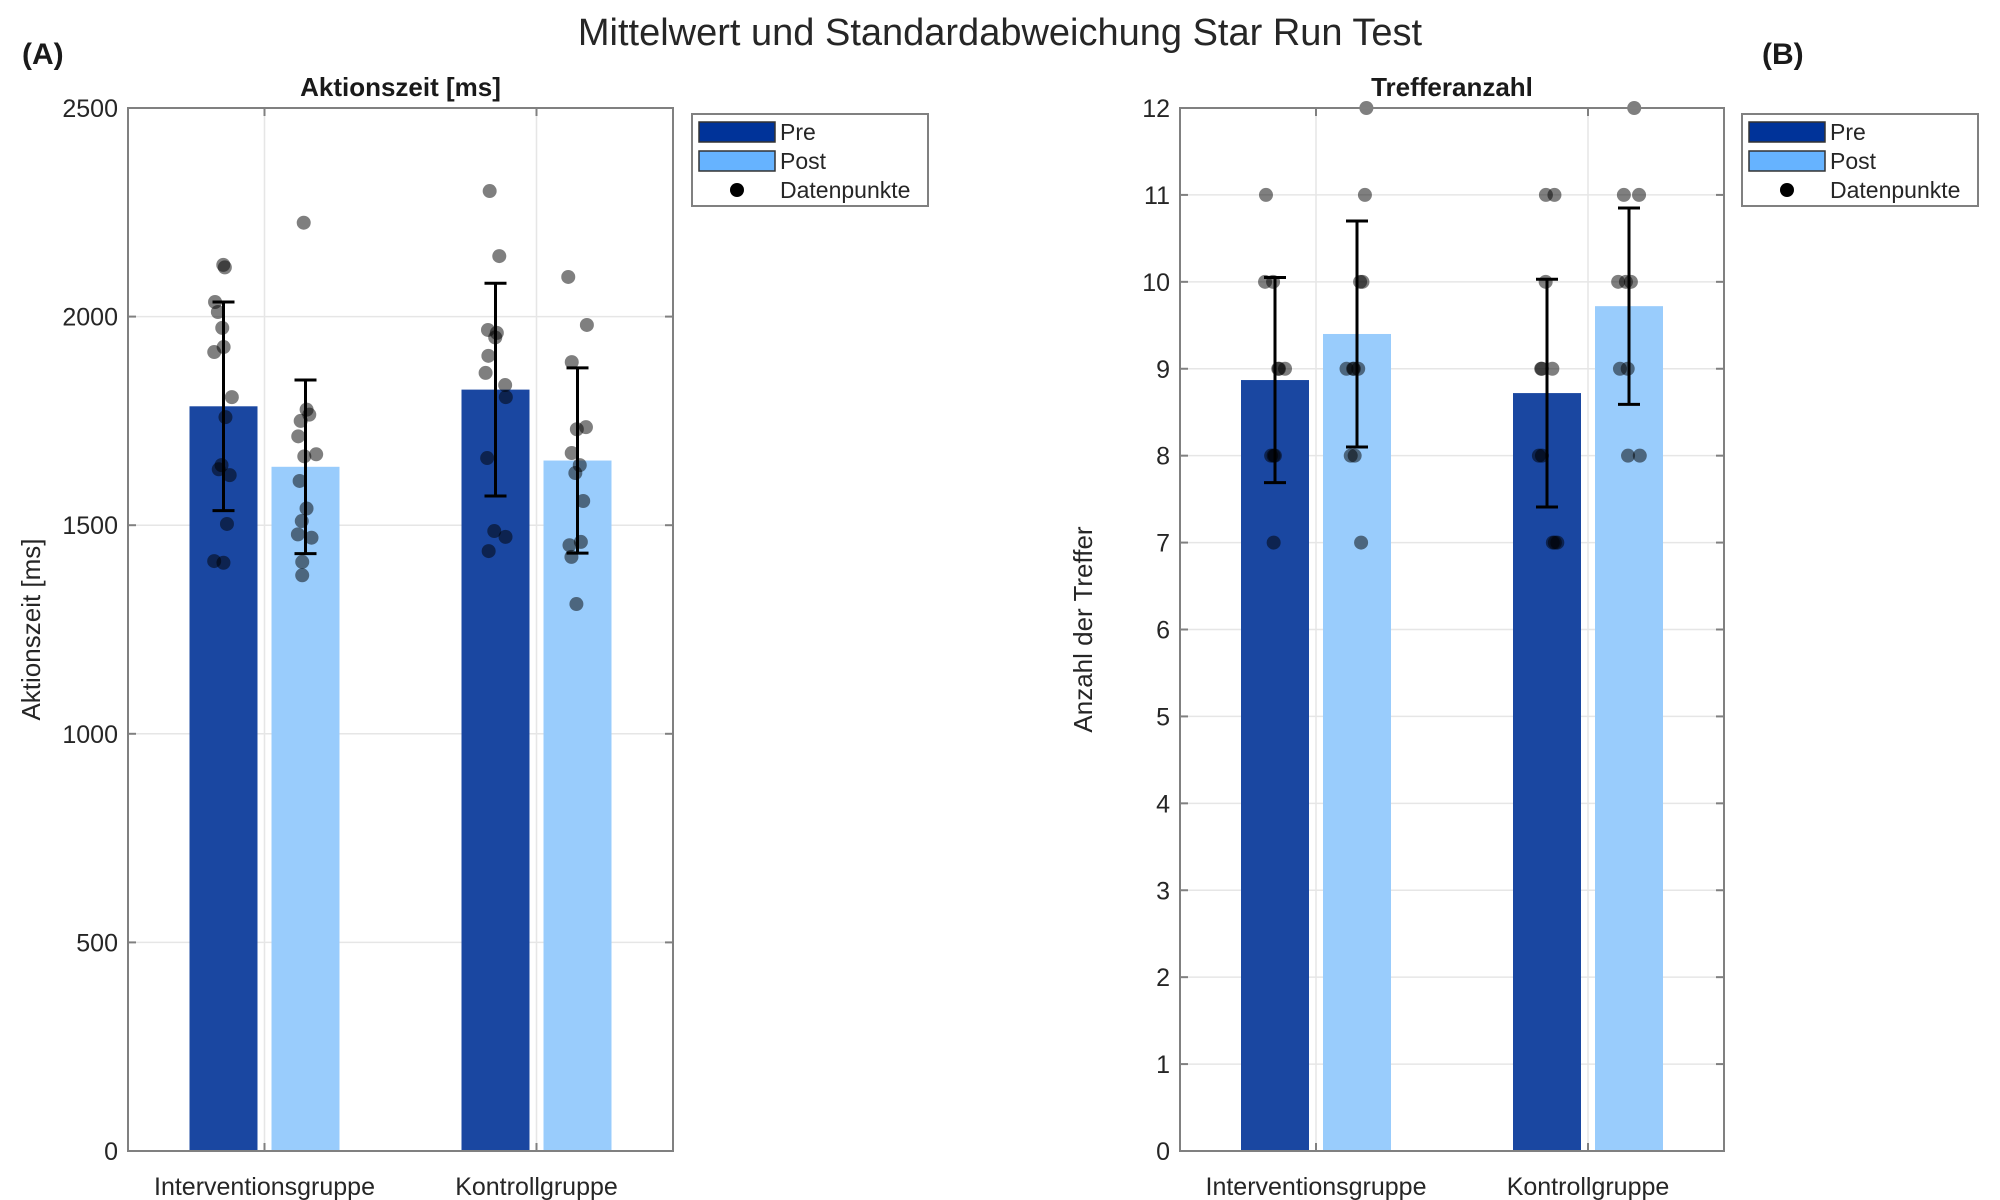 The image size is (2000, 1200). Describe the element at coordinates (1163, 631) in the screenshot. I see `y-tick-label: 6` at that location.